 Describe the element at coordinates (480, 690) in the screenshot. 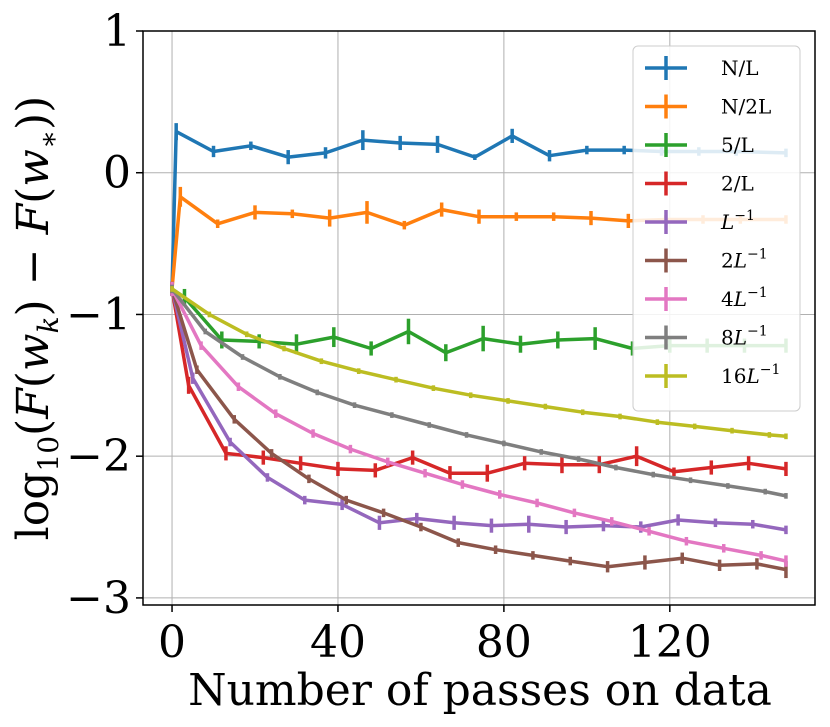

I see `x-axis-label: Number of passes on data` at that location.